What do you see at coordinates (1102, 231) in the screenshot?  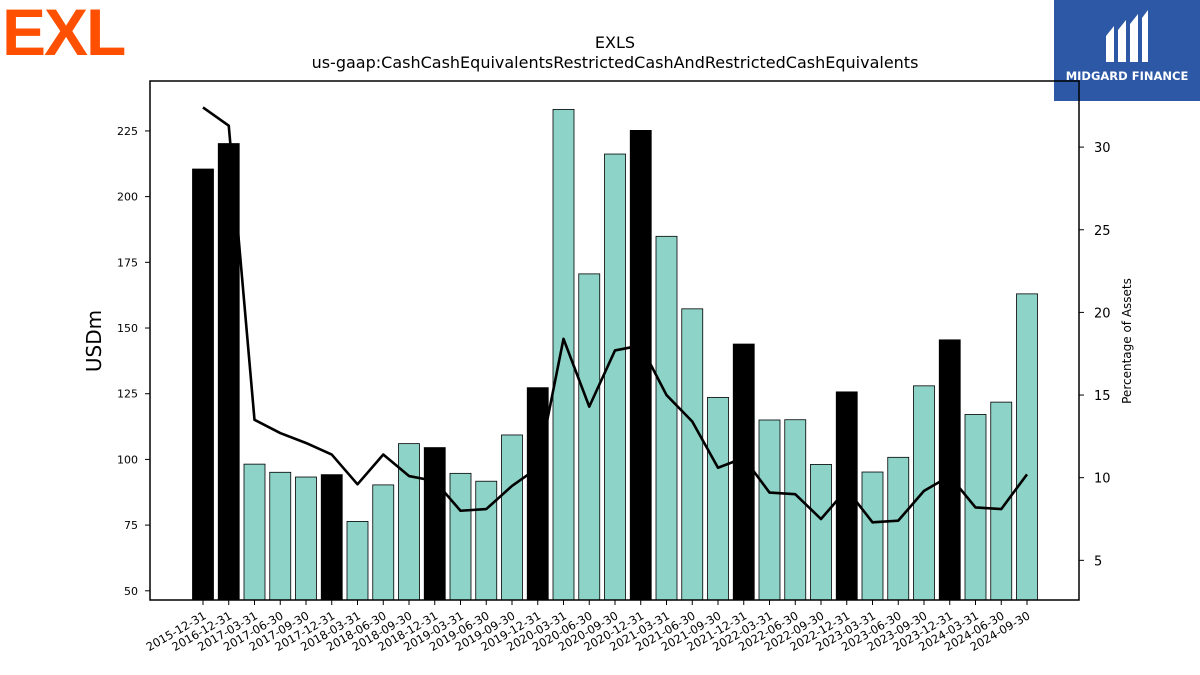 I see `right-tick-label: 25` at bounding box center [1102, 231].